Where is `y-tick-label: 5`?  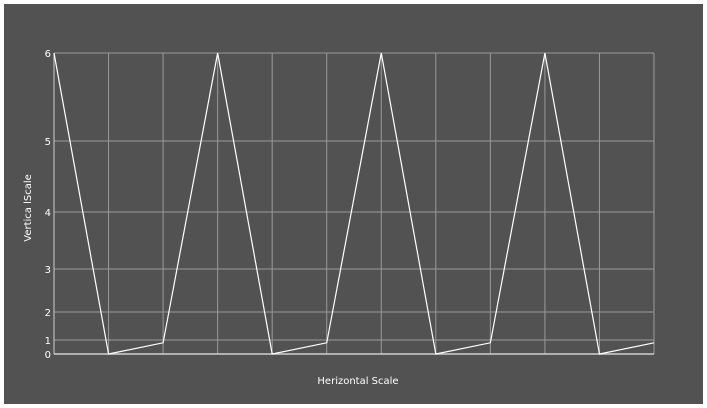 y-tick-label: 5 is located at coordinates (48, 142).